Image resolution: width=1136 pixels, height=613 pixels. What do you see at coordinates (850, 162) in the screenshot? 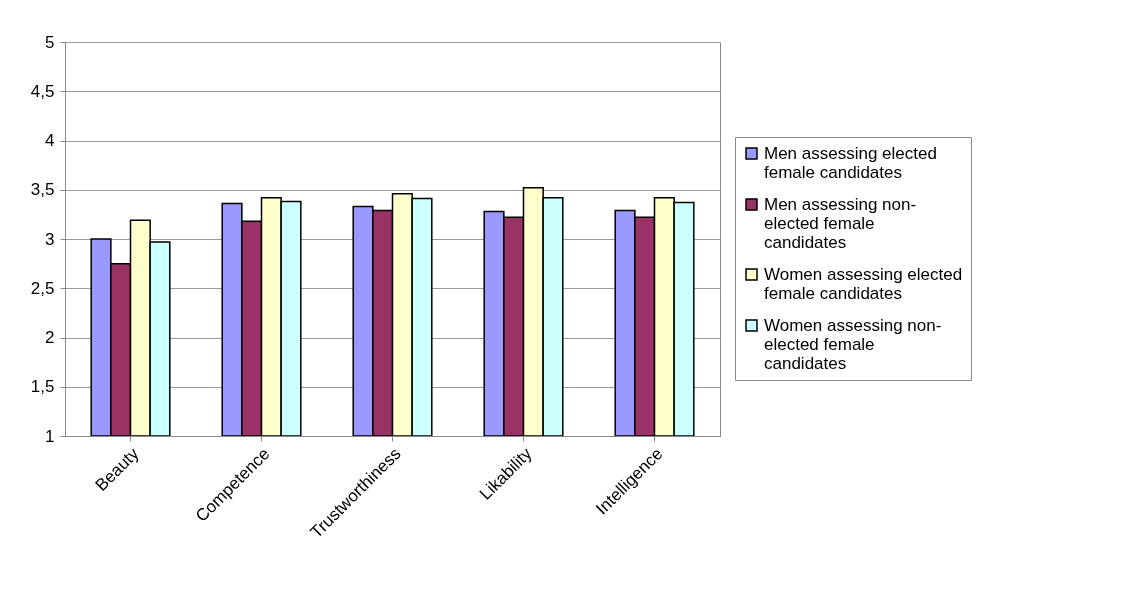
I see `legend-label: Men assessing elected female candidates` at bounding box center [850, 162].